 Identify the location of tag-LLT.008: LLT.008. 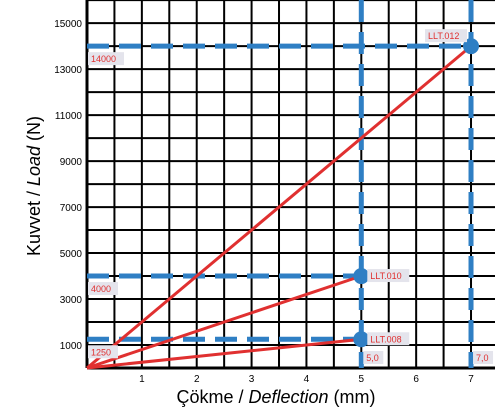
(388, 339).